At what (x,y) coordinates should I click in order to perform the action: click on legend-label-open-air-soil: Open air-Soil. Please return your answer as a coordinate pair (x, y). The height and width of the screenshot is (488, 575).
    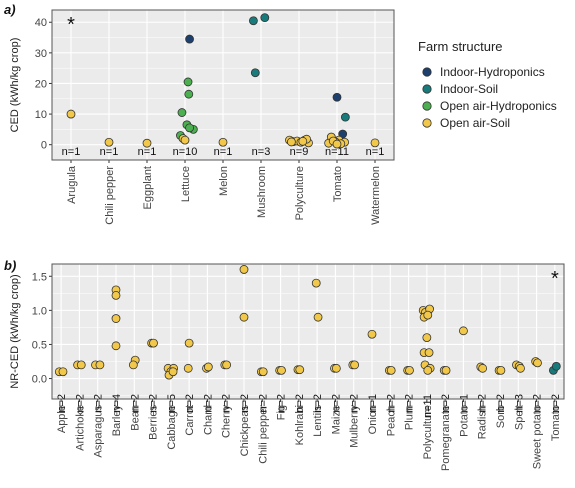
    Looking at the image, I should click on (475, 123).